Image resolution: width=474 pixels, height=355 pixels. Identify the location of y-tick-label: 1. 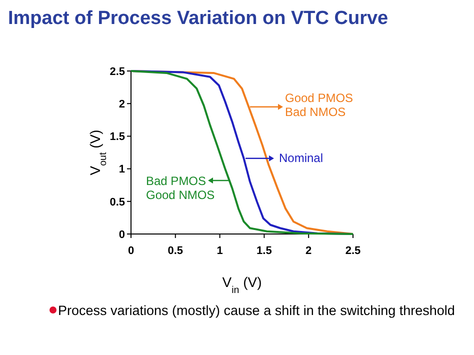
(121, 170).